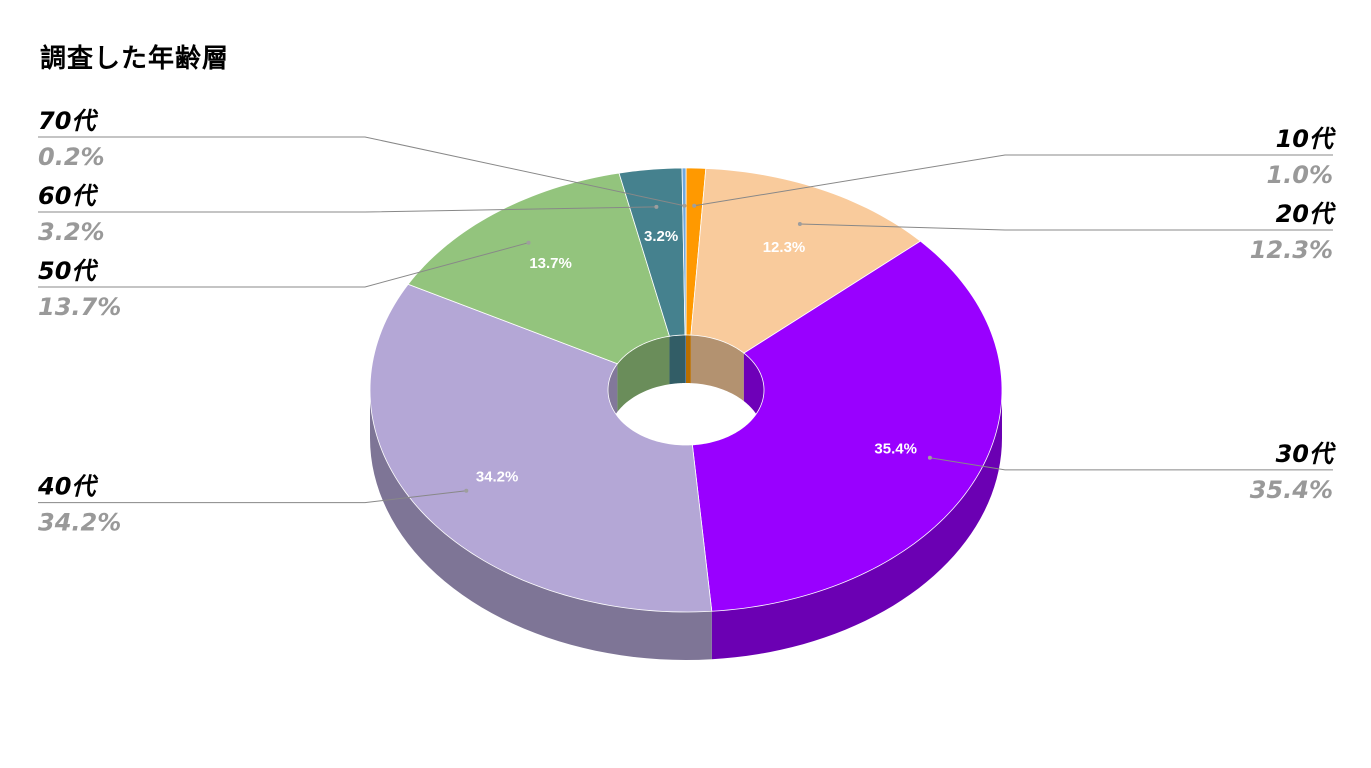  What do you see at coordinates (135, 59) in the screenshot?
I see `chart-title: 調査した年齢層` at bounding box center [135, 59].